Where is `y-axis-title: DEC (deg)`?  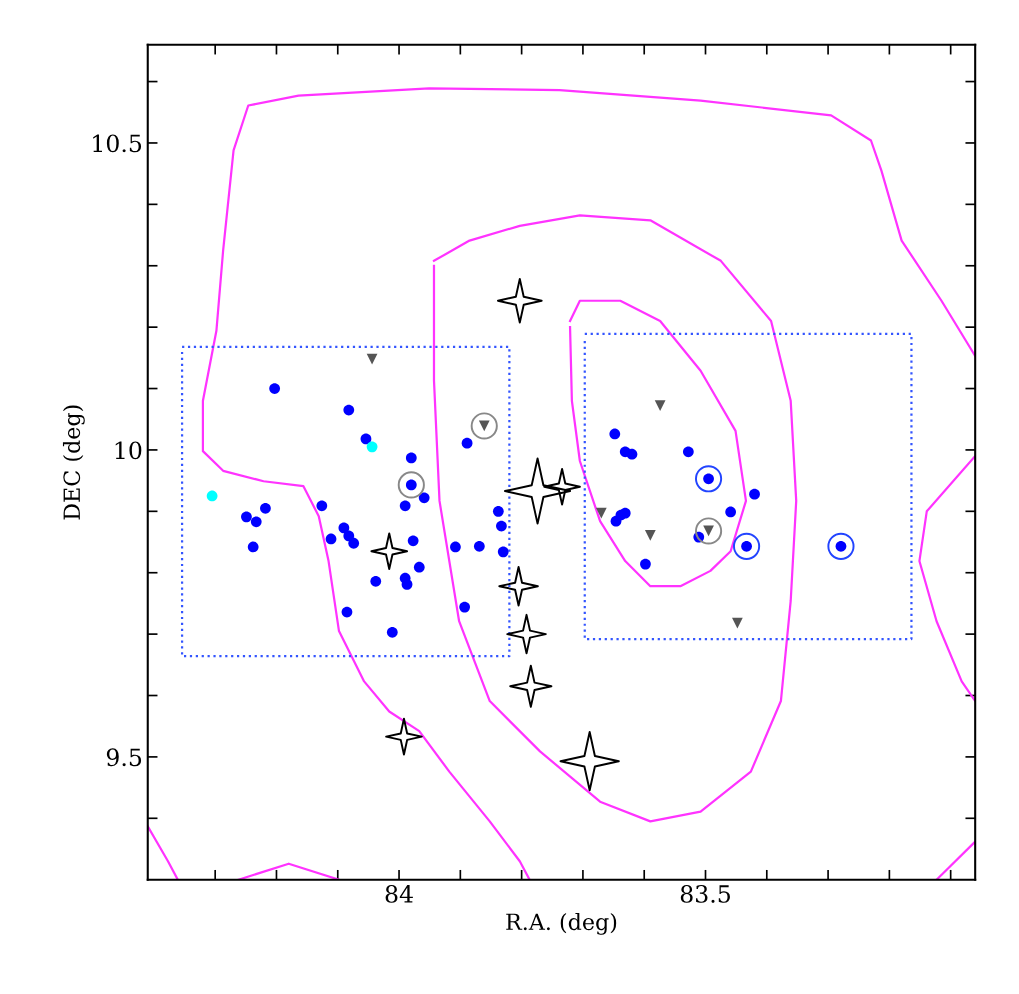 y-axis-title: DEC (deg) is located at coordinates (73, 462).